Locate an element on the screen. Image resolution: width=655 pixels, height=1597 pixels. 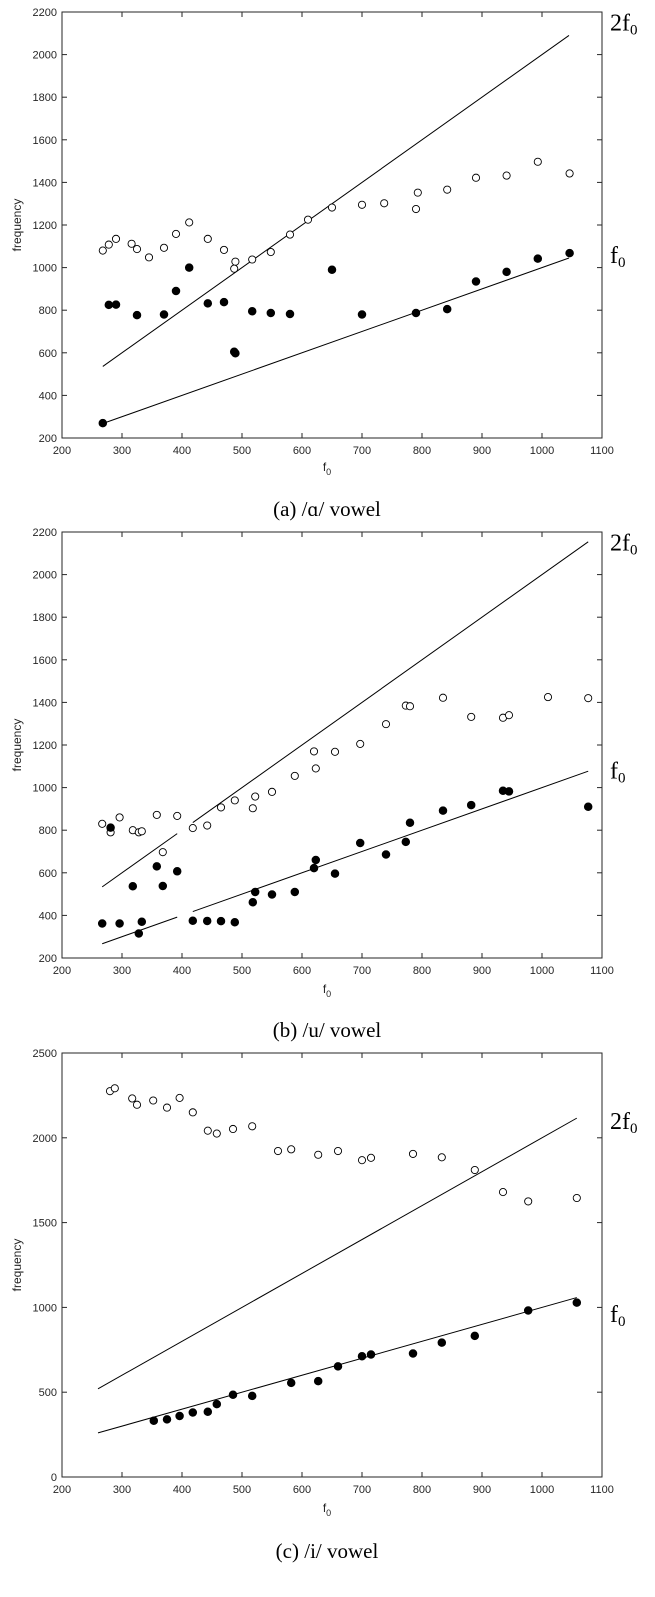
panel-a-caption: (a) /ɑ/ vowel is located at coordinates (327, 509).